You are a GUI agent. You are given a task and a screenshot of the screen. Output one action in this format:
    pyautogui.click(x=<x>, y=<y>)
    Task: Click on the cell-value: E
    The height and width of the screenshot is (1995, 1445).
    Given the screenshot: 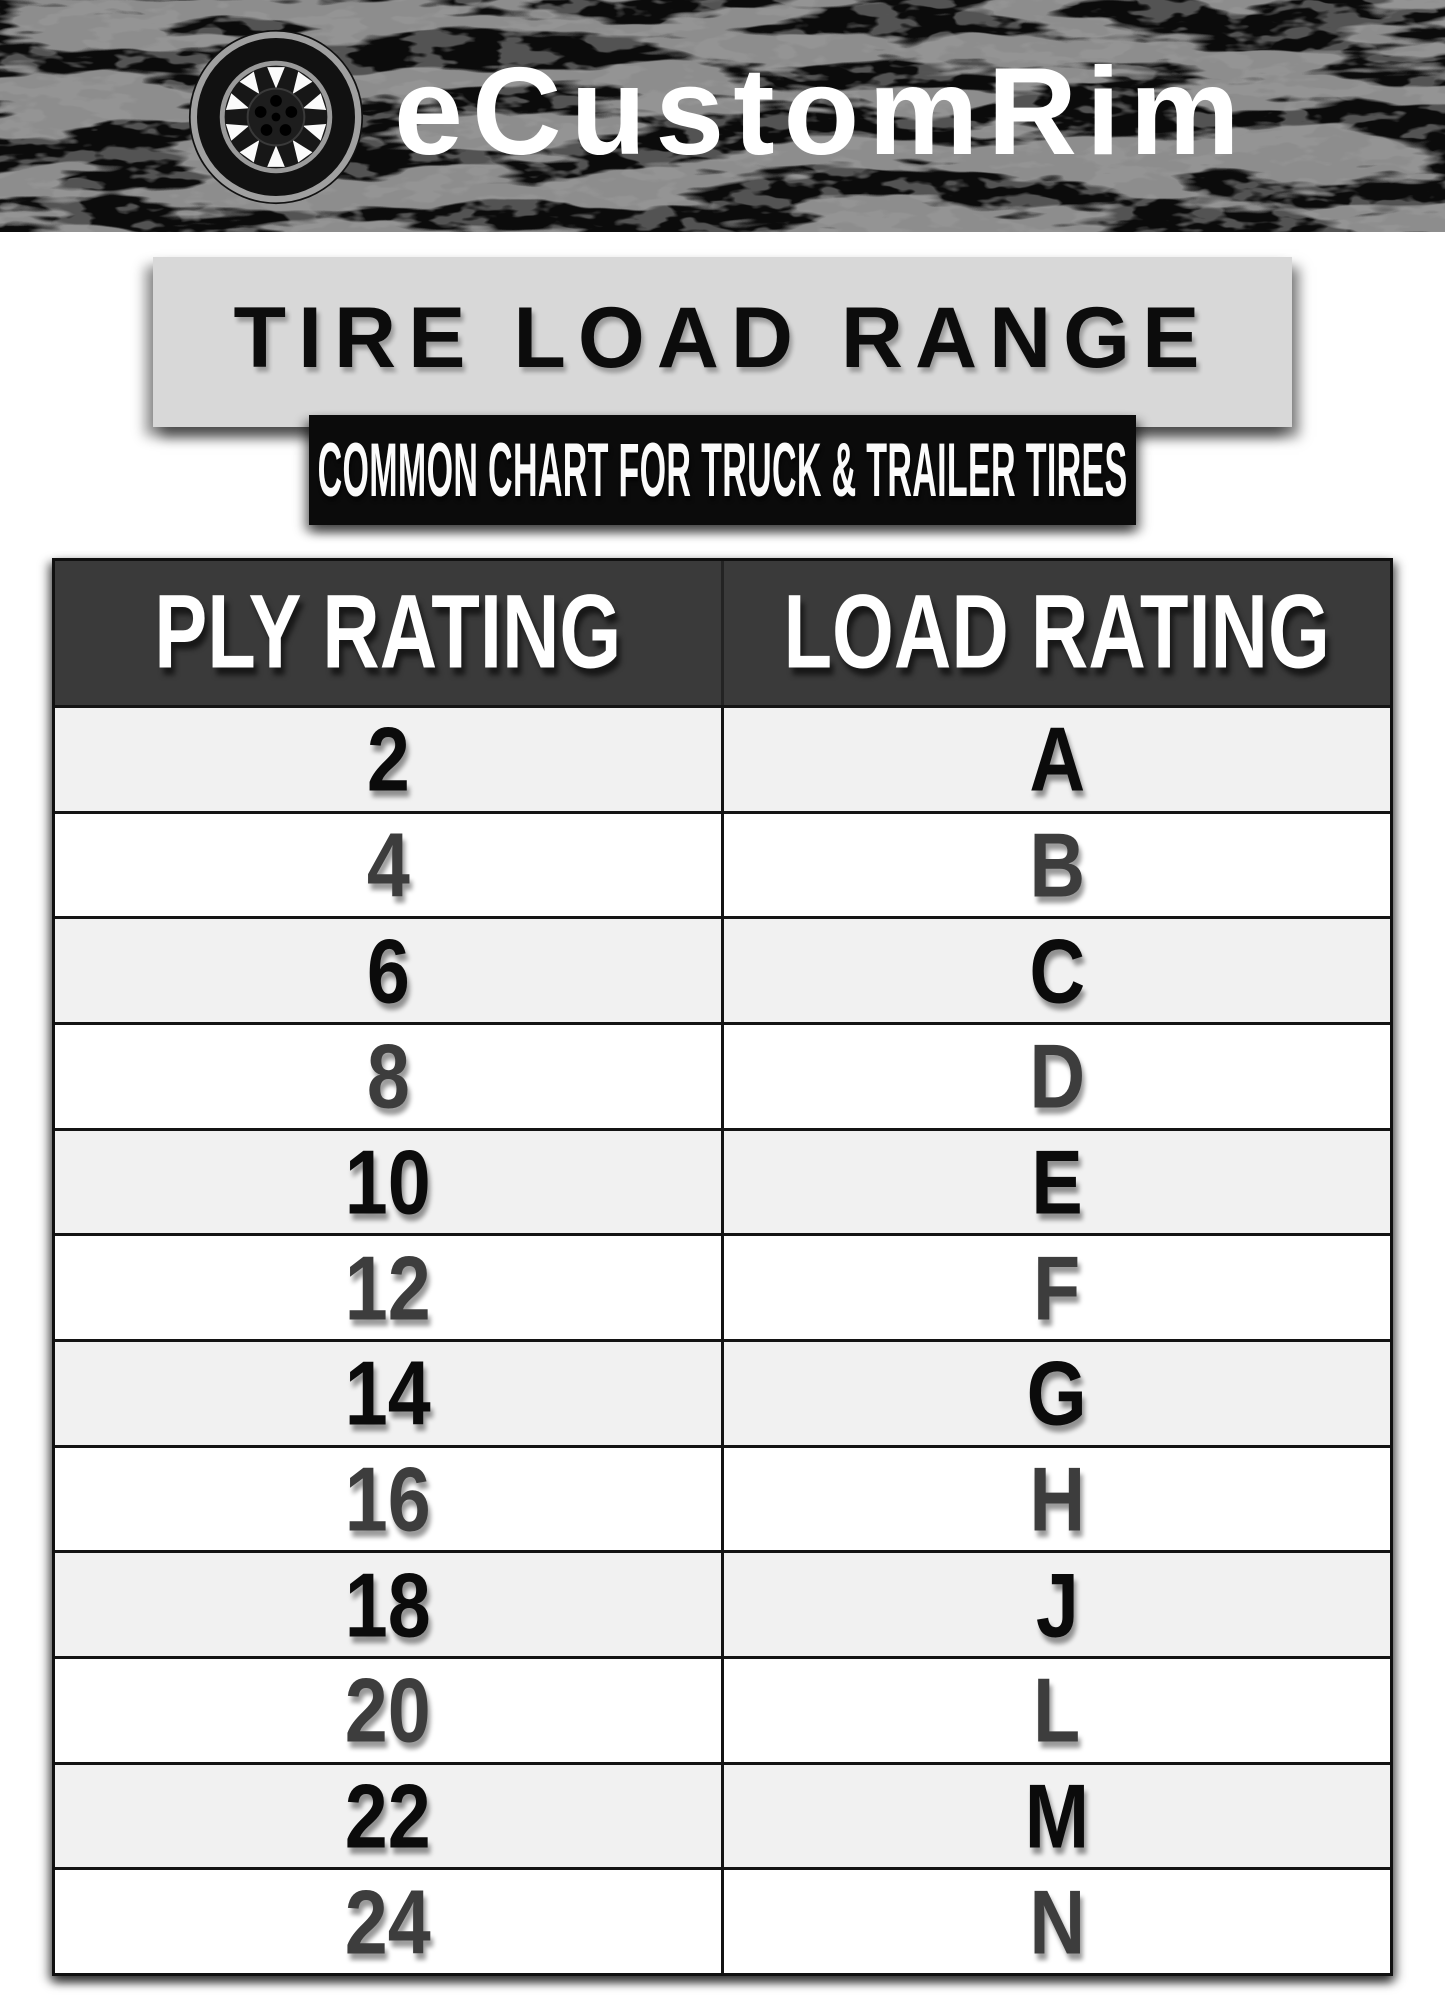 What is the action you would take?
    pyautogui.click(x=1057, y=1182)
    